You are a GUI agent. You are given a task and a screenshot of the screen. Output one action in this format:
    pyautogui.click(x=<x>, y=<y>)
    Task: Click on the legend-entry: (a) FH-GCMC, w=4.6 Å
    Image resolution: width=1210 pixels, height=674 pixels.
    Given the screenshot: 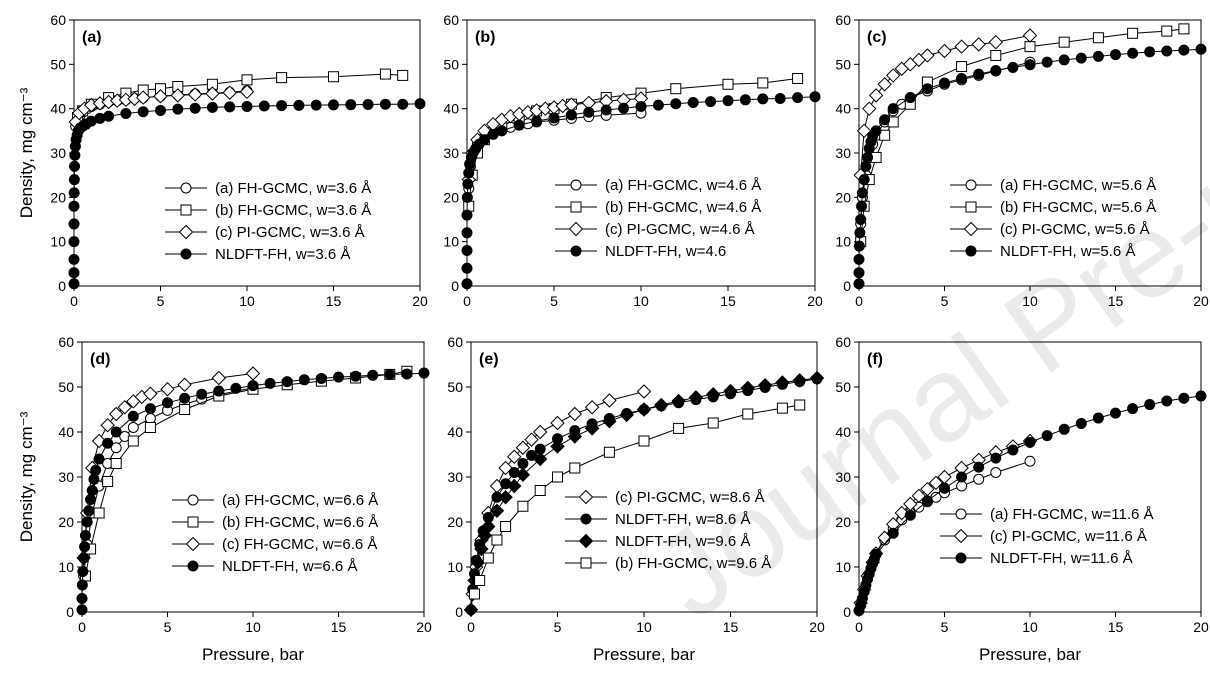 What is the action you would take?
    pyautogui.click(x=683, y=185)
    